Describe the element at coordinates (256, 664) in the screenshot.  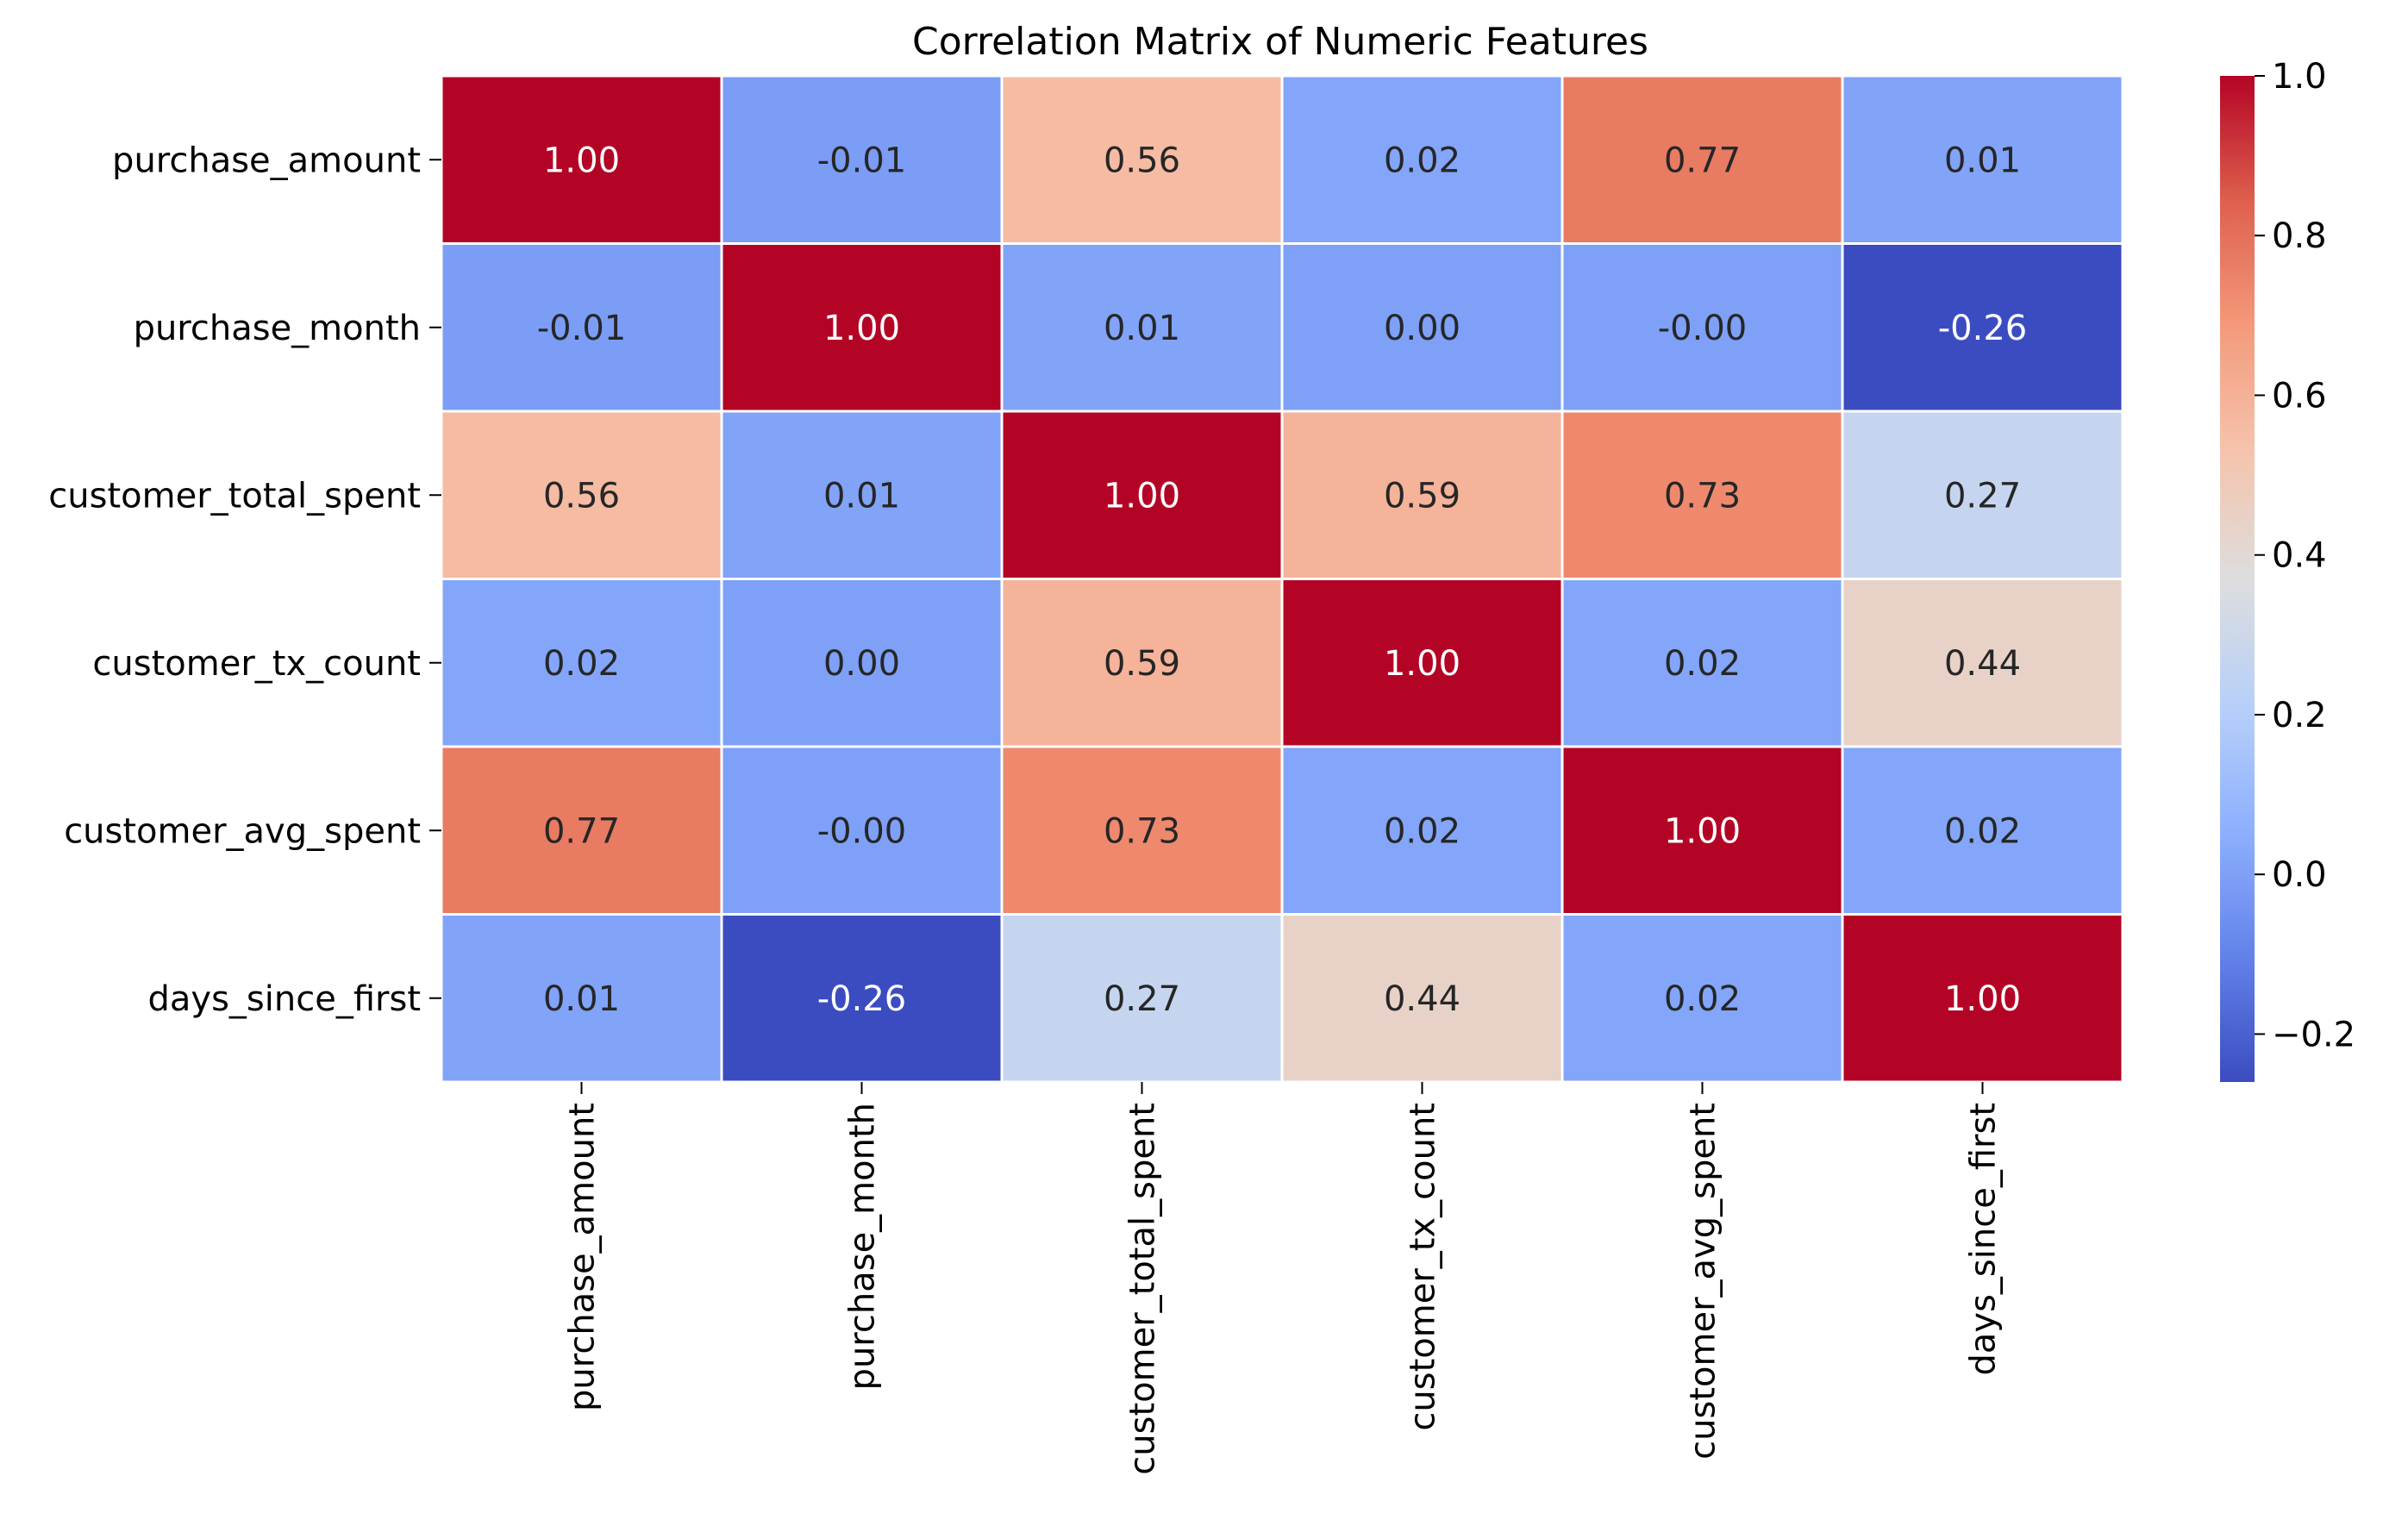
I see `y-tick-label: customer_tx_count` at that location.